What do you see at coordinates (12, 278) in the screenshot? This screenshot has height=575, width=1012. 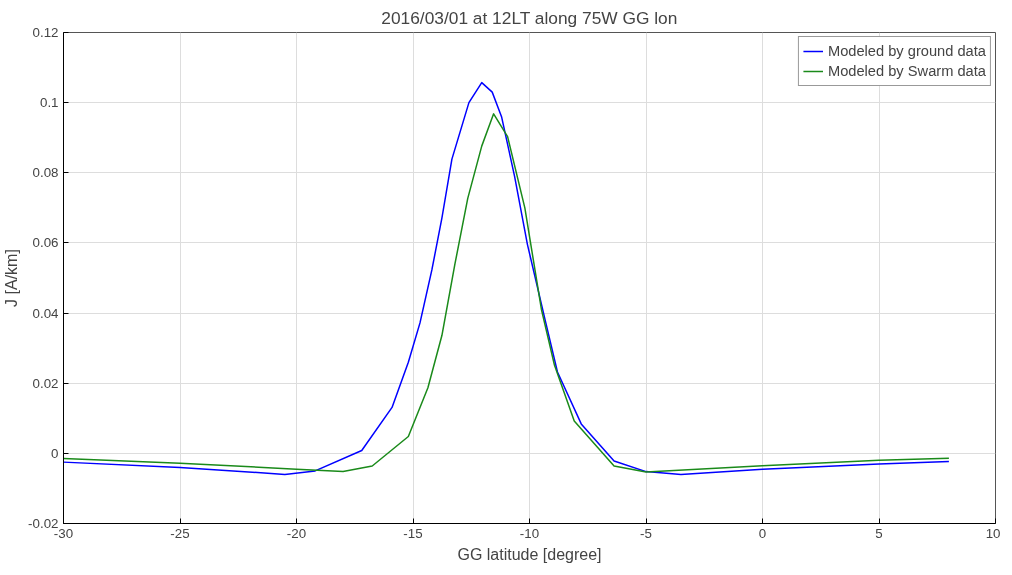 I see `y-axis-title: J [A/km]` at bounding box center [12, 278].